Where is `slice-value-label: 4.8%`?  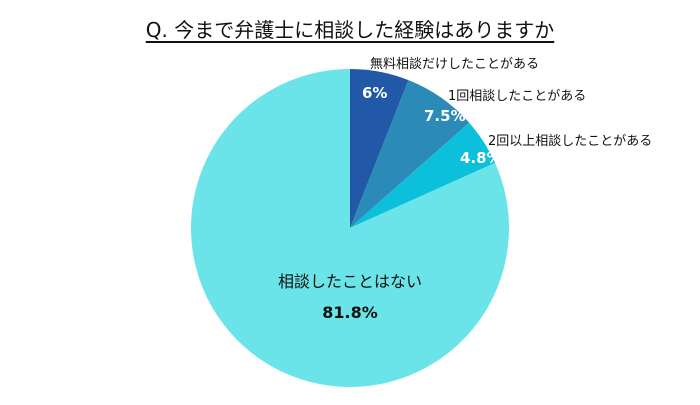
slice-value-label: 4.8% is located at coordinates (481, 158).